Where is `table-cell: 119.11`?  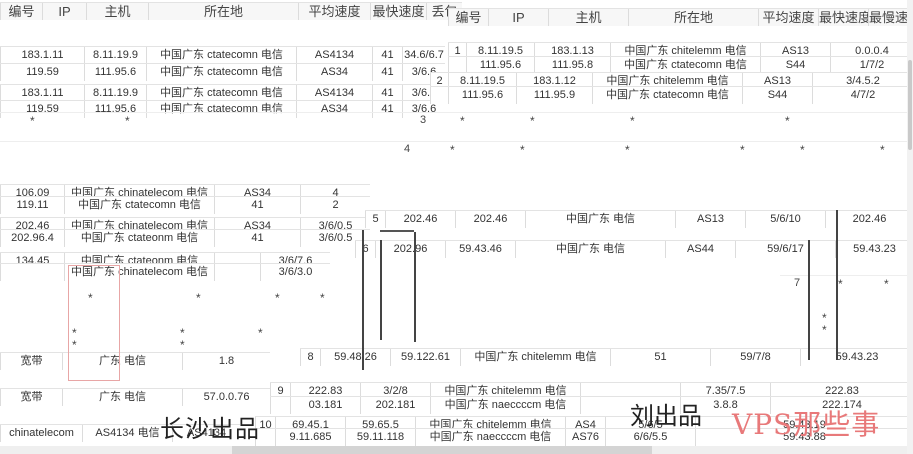 table-cell: 119.11 is located at coordinates (32, 205).